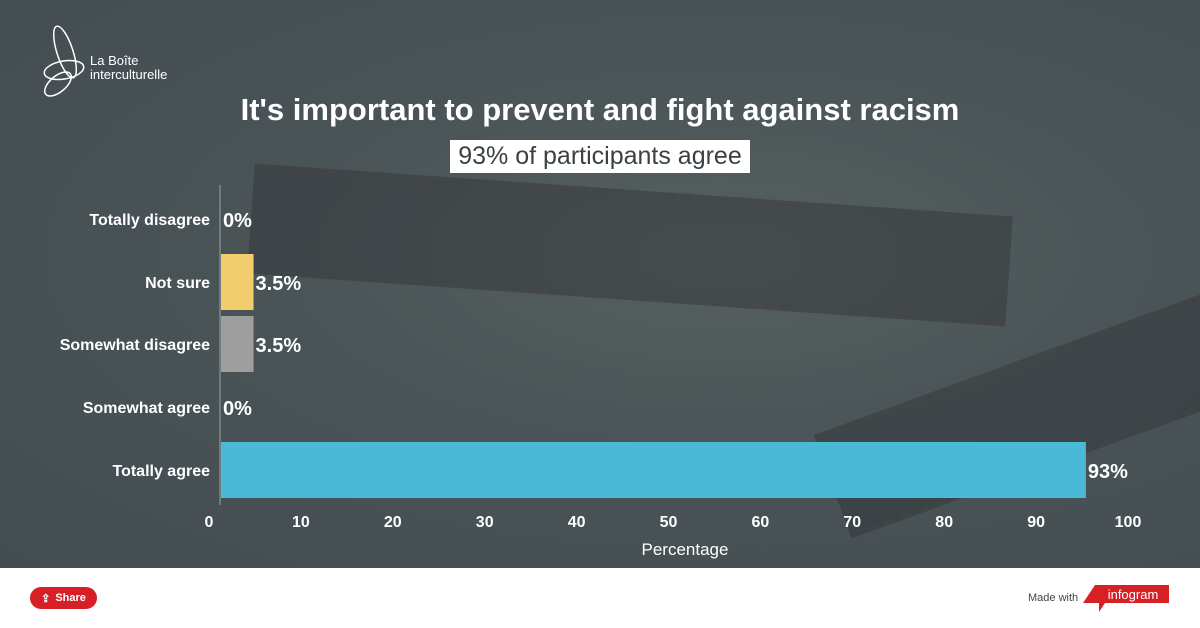  I want to click on made-with-text: Made with, so click(1053, 598).